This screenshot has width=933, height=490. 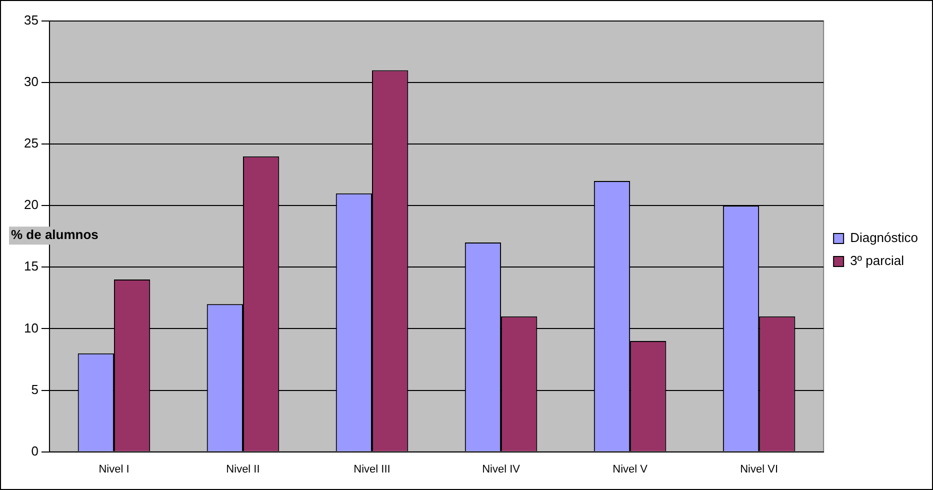 I want to click on y-tick-label: 30, so click(x=31, y=82).